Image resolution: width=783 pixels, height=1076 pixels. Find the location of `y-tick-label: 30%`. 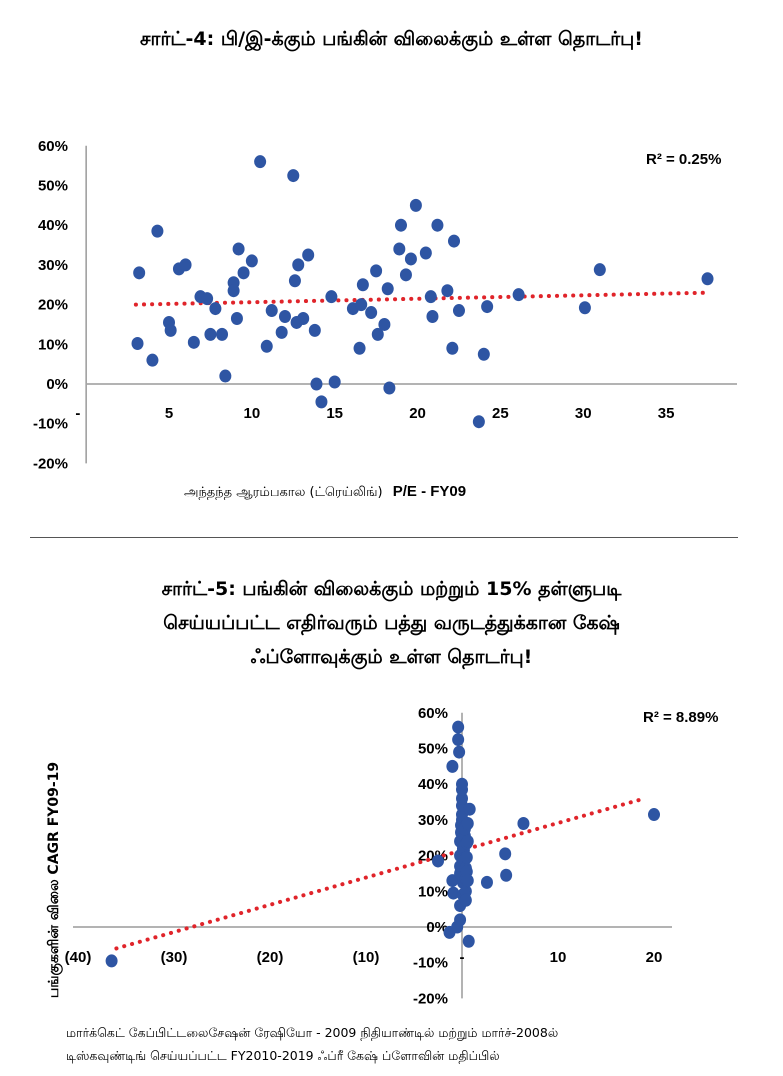

y-tick-label: 30% is located at coordinates (53, 265).